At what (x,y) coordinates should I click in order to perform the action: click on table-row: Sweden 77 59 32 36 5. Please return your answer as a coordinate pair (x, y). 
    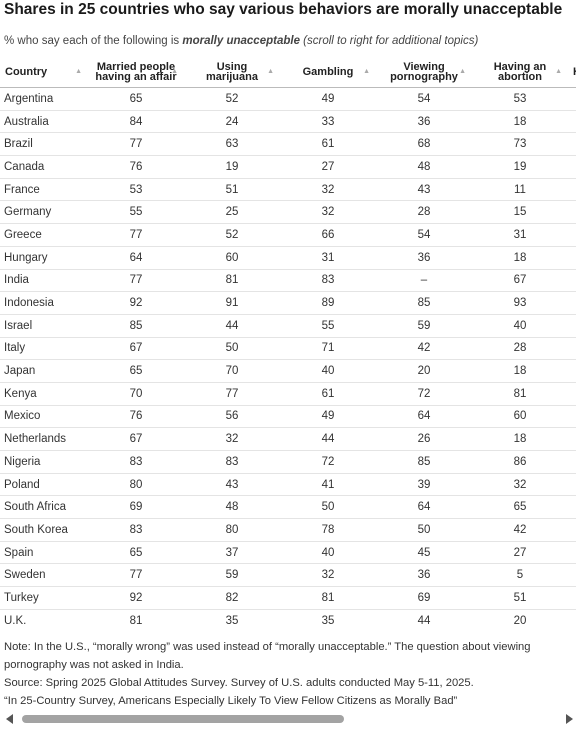
    Looking at the image, I should click on (288, 575).